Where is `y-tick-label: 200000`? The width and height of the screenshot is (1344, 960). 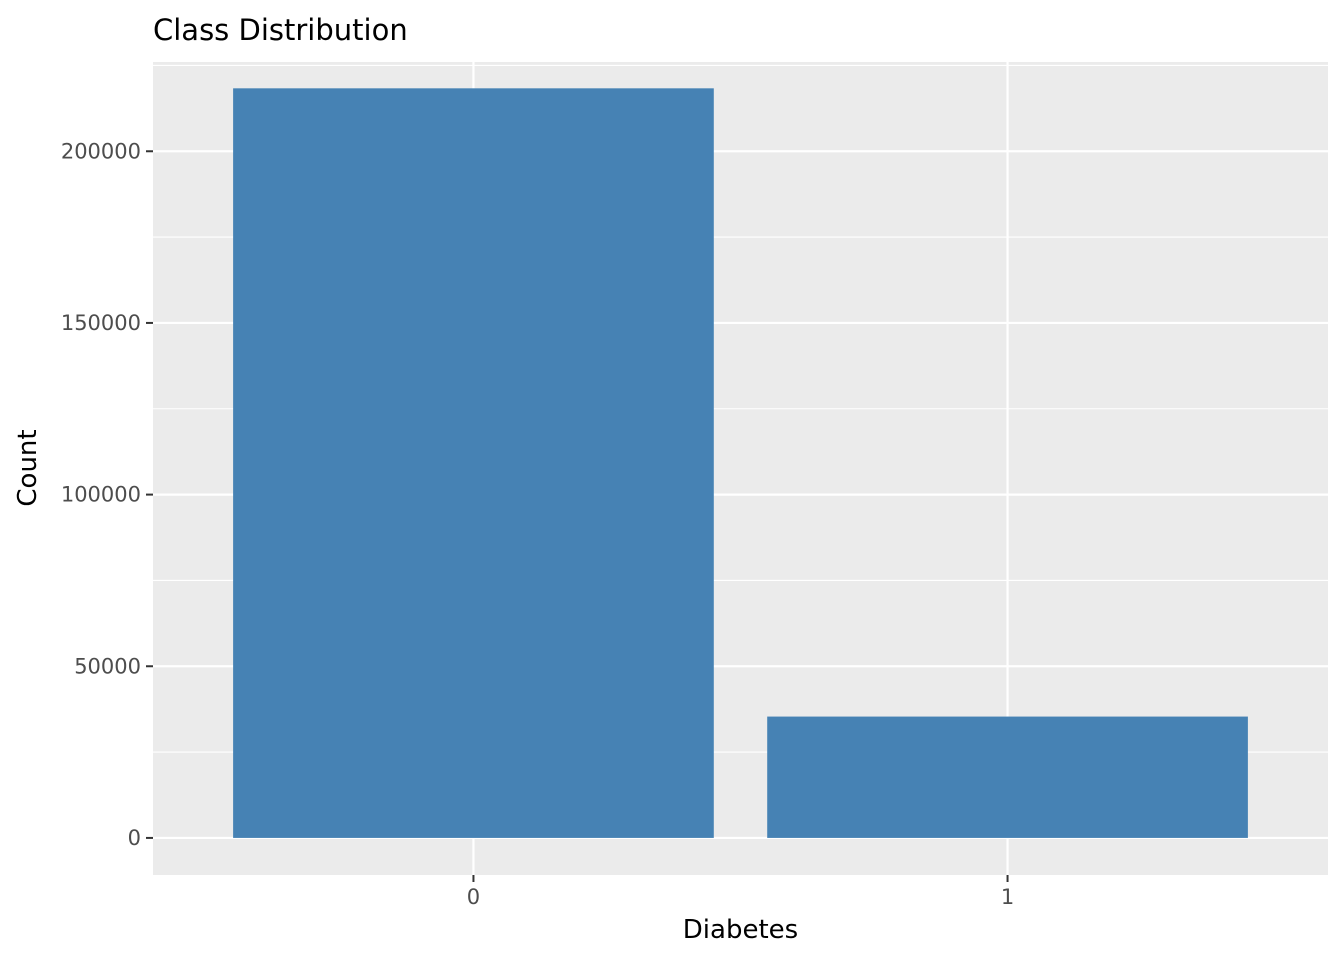
y-tick-label: 200000 is located at coordinates (101, 151).